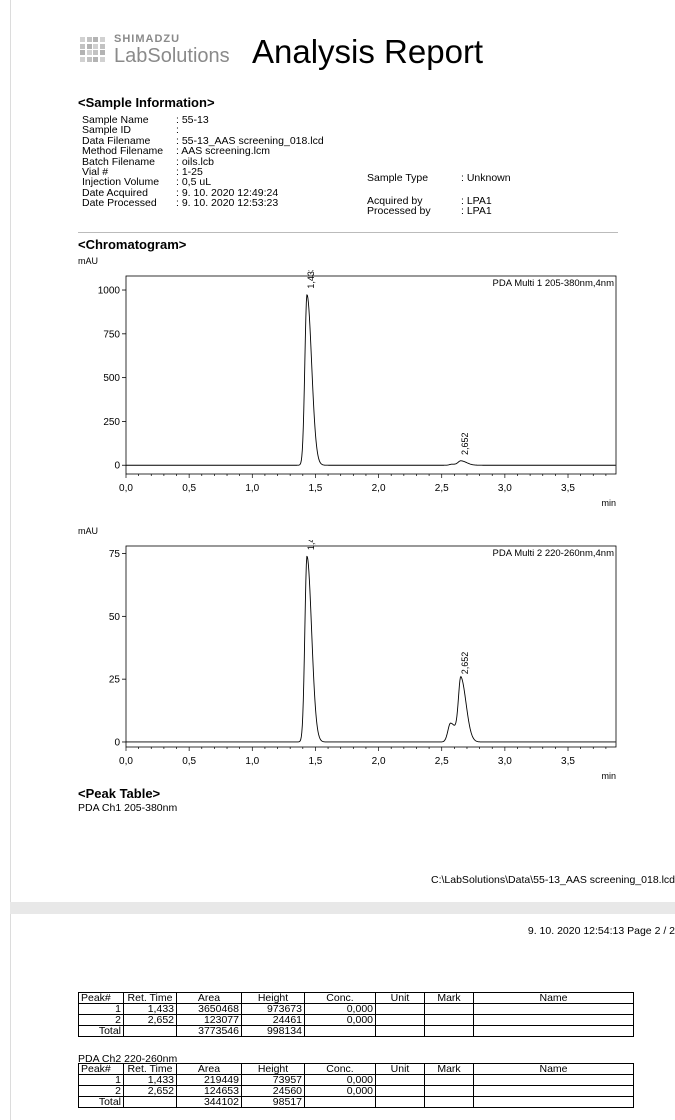 This screenshot has height=1120, width=675. Describe the element at coordinates (146, 102) in the screenshot. I see `sample-info-heading: <Sample Information>` at that location.